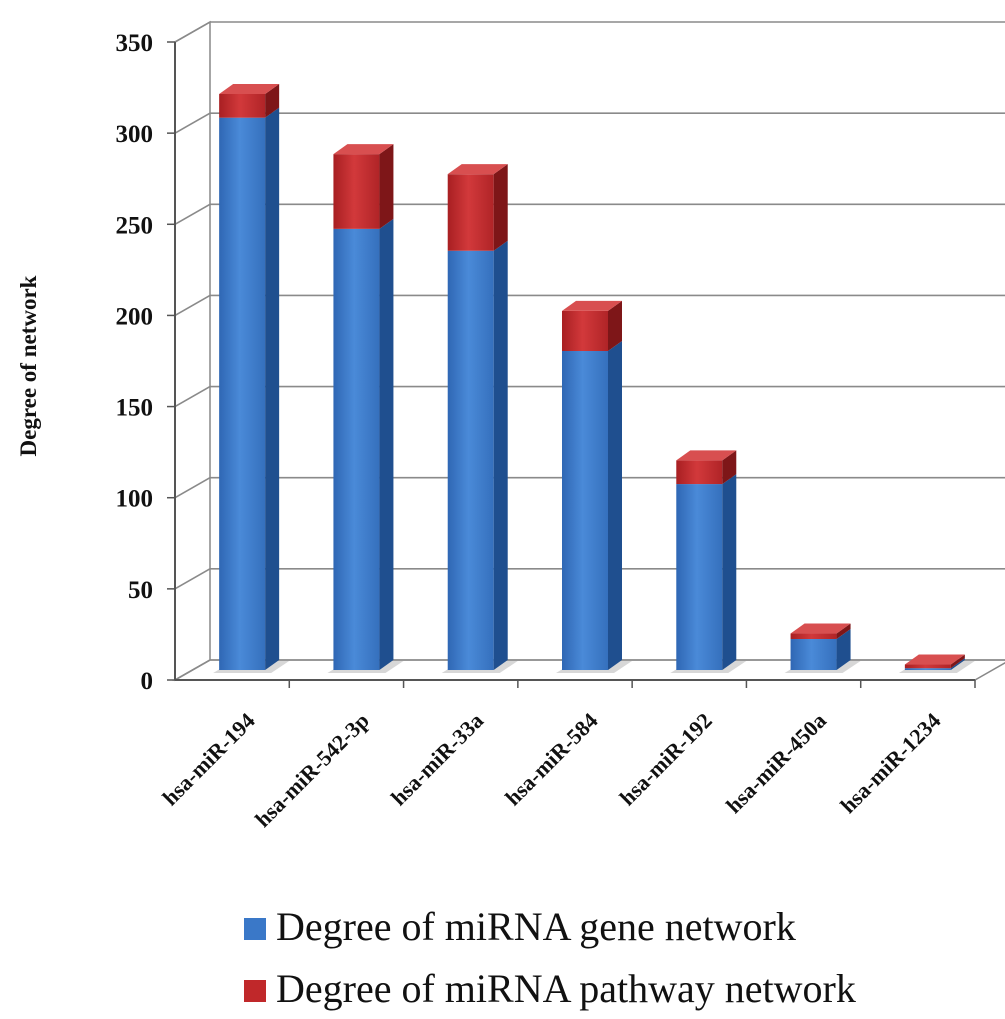 This screenshot has height=1019, width=1005. I want to click on x-tick-label: hsa-miR-584, so click(551, 759).